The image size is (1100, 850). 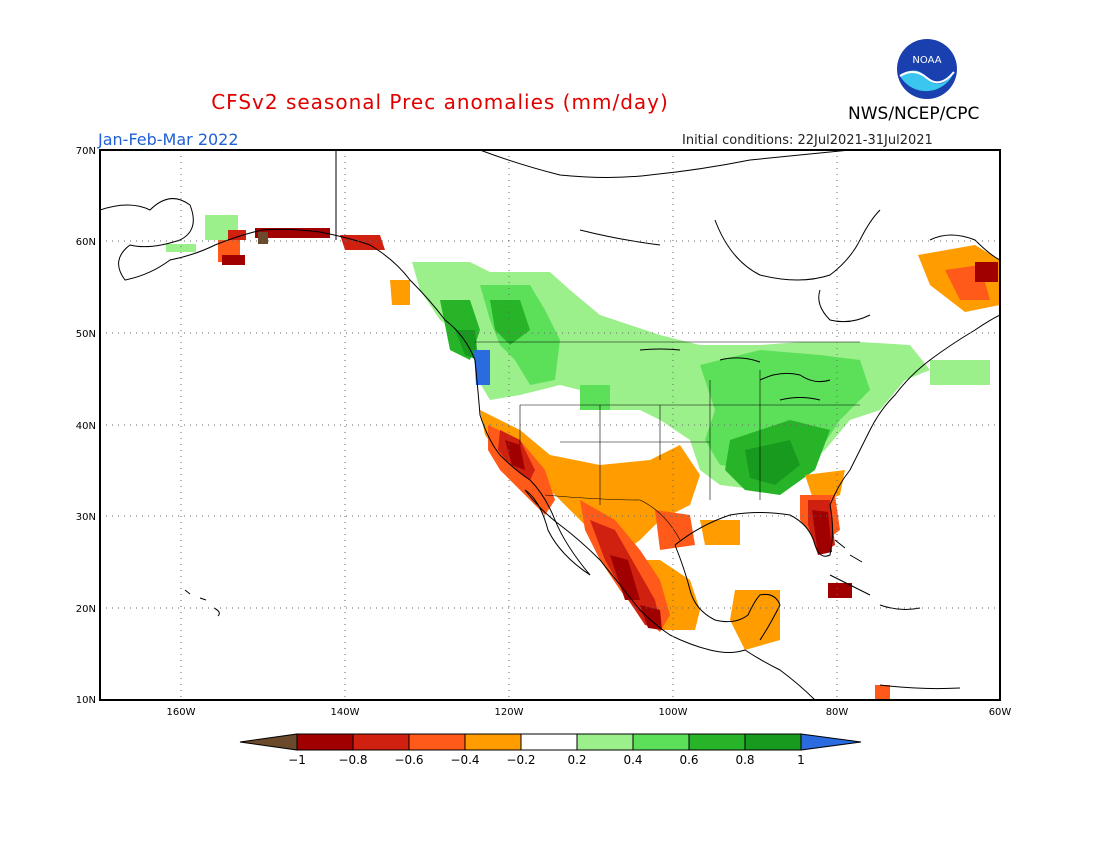 I want to click on lon-label: 100W, so click(x=673, y=712).